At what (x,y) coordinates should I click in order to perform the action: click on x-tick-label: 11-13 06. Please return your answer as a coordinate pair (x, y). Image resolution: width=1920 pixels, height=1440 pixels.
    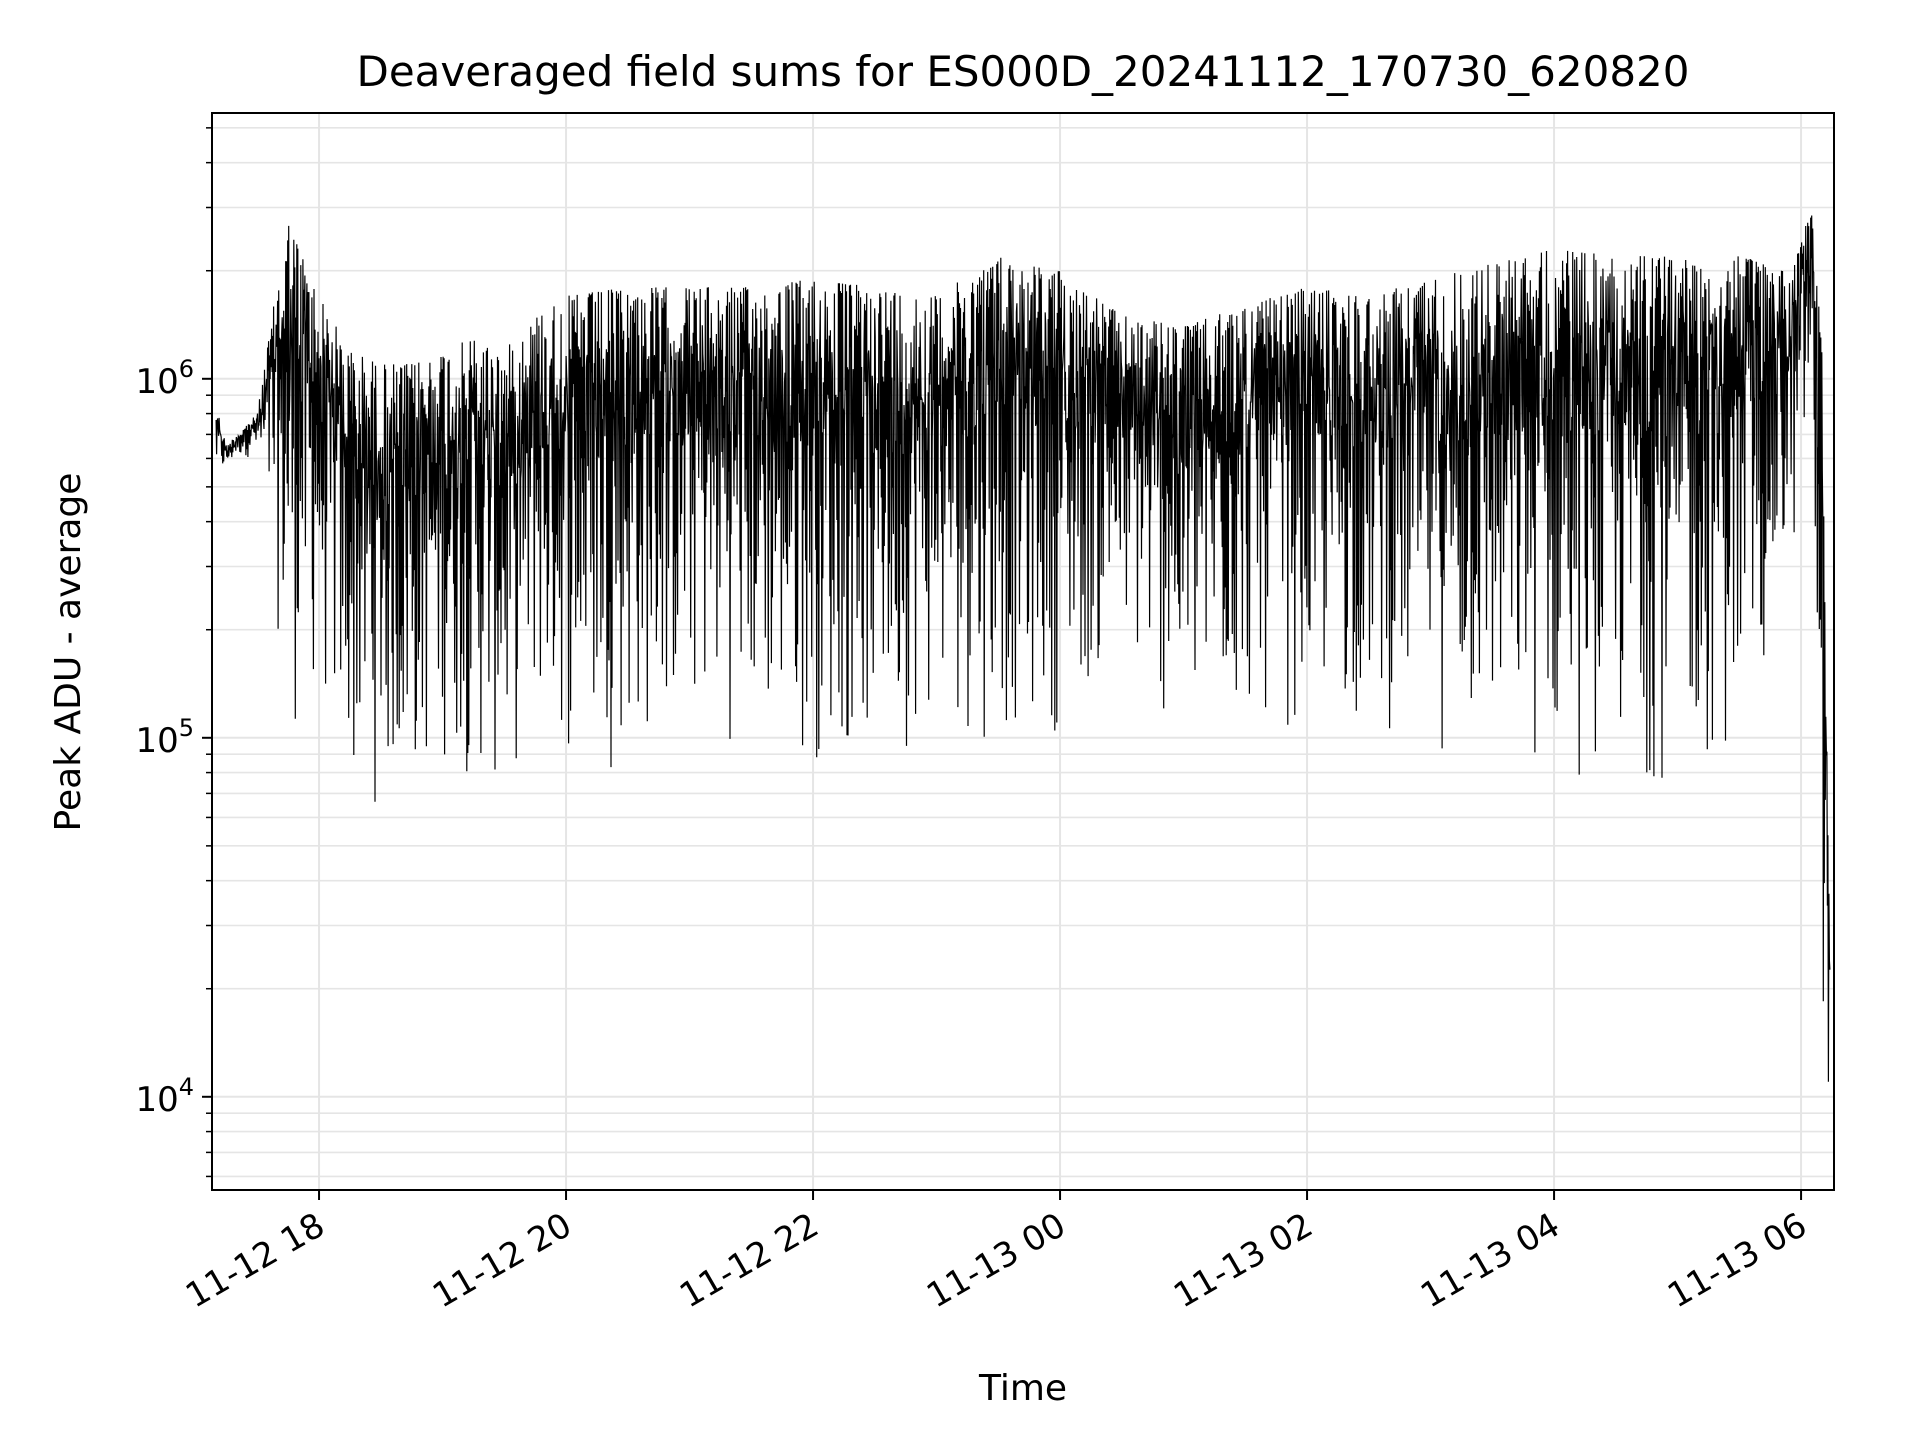
    Looking at the image, I should click on (1737, 1260).